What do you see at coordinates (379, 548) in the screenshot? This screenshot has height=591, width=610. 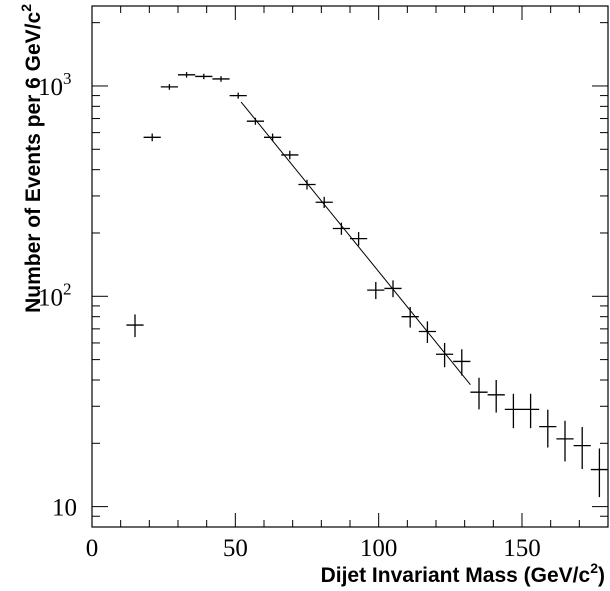 I see `x-tick-label: 100` at bounding box center [379, 548].